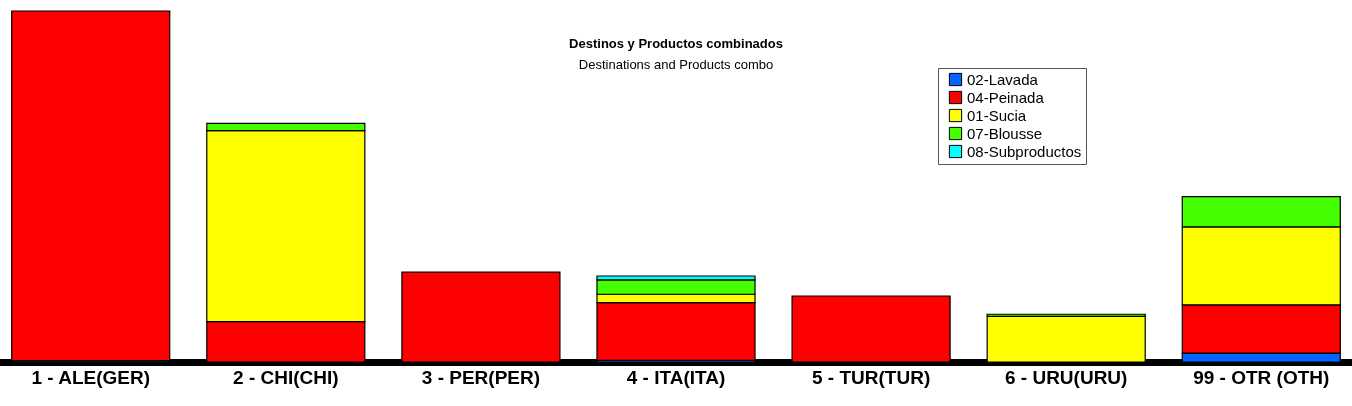 Image resolution: width=1352 pixels, height=406 pixels. I want to click on legend-label: 02-Lavada, so click(1003, 79).